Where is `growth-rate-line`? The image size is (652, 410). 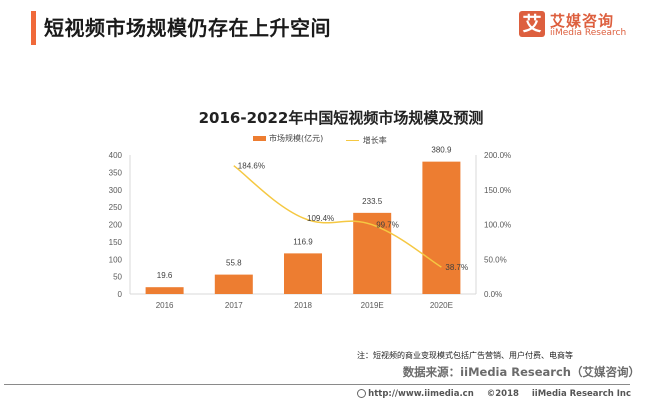
growth-rate-line is located at coordinates (337, 216).